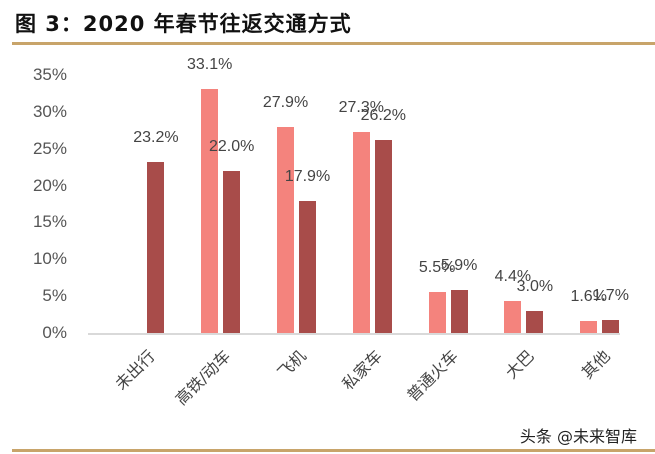 The width and height of the screenshot is (655, 454). What do you see at coordinates (232, 146) in the screenshot?
I see `data-label: 22.0%` at bounding box center [232, 146].